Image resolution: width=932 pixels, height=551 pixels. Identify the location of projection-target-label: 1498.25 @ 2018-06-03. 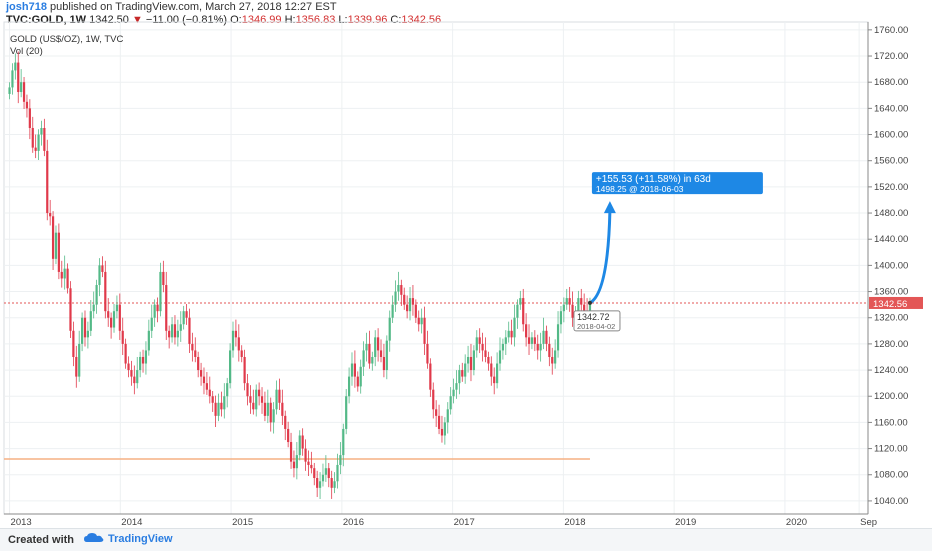
(640, 189).